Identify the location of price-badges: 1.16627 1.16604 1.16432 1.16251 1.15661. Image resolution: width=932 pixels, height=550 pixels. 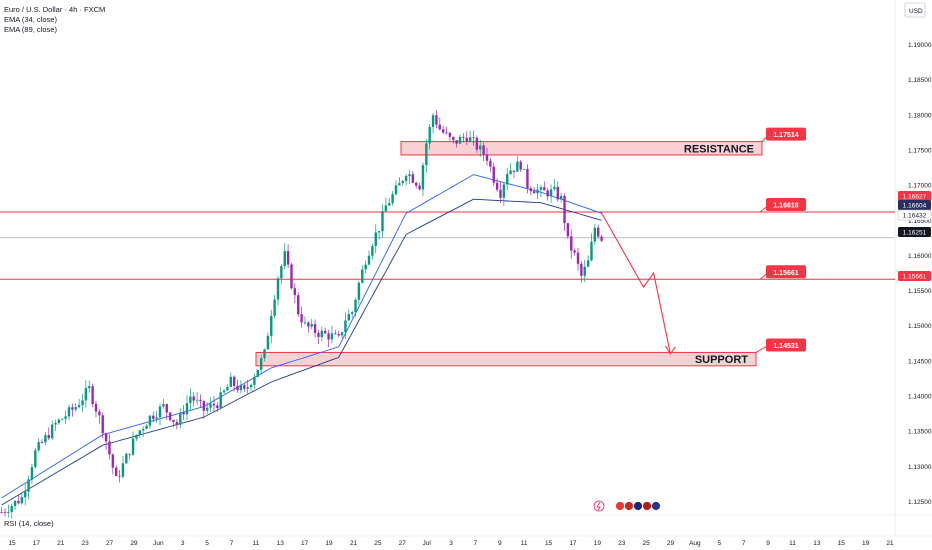
(914, 236).